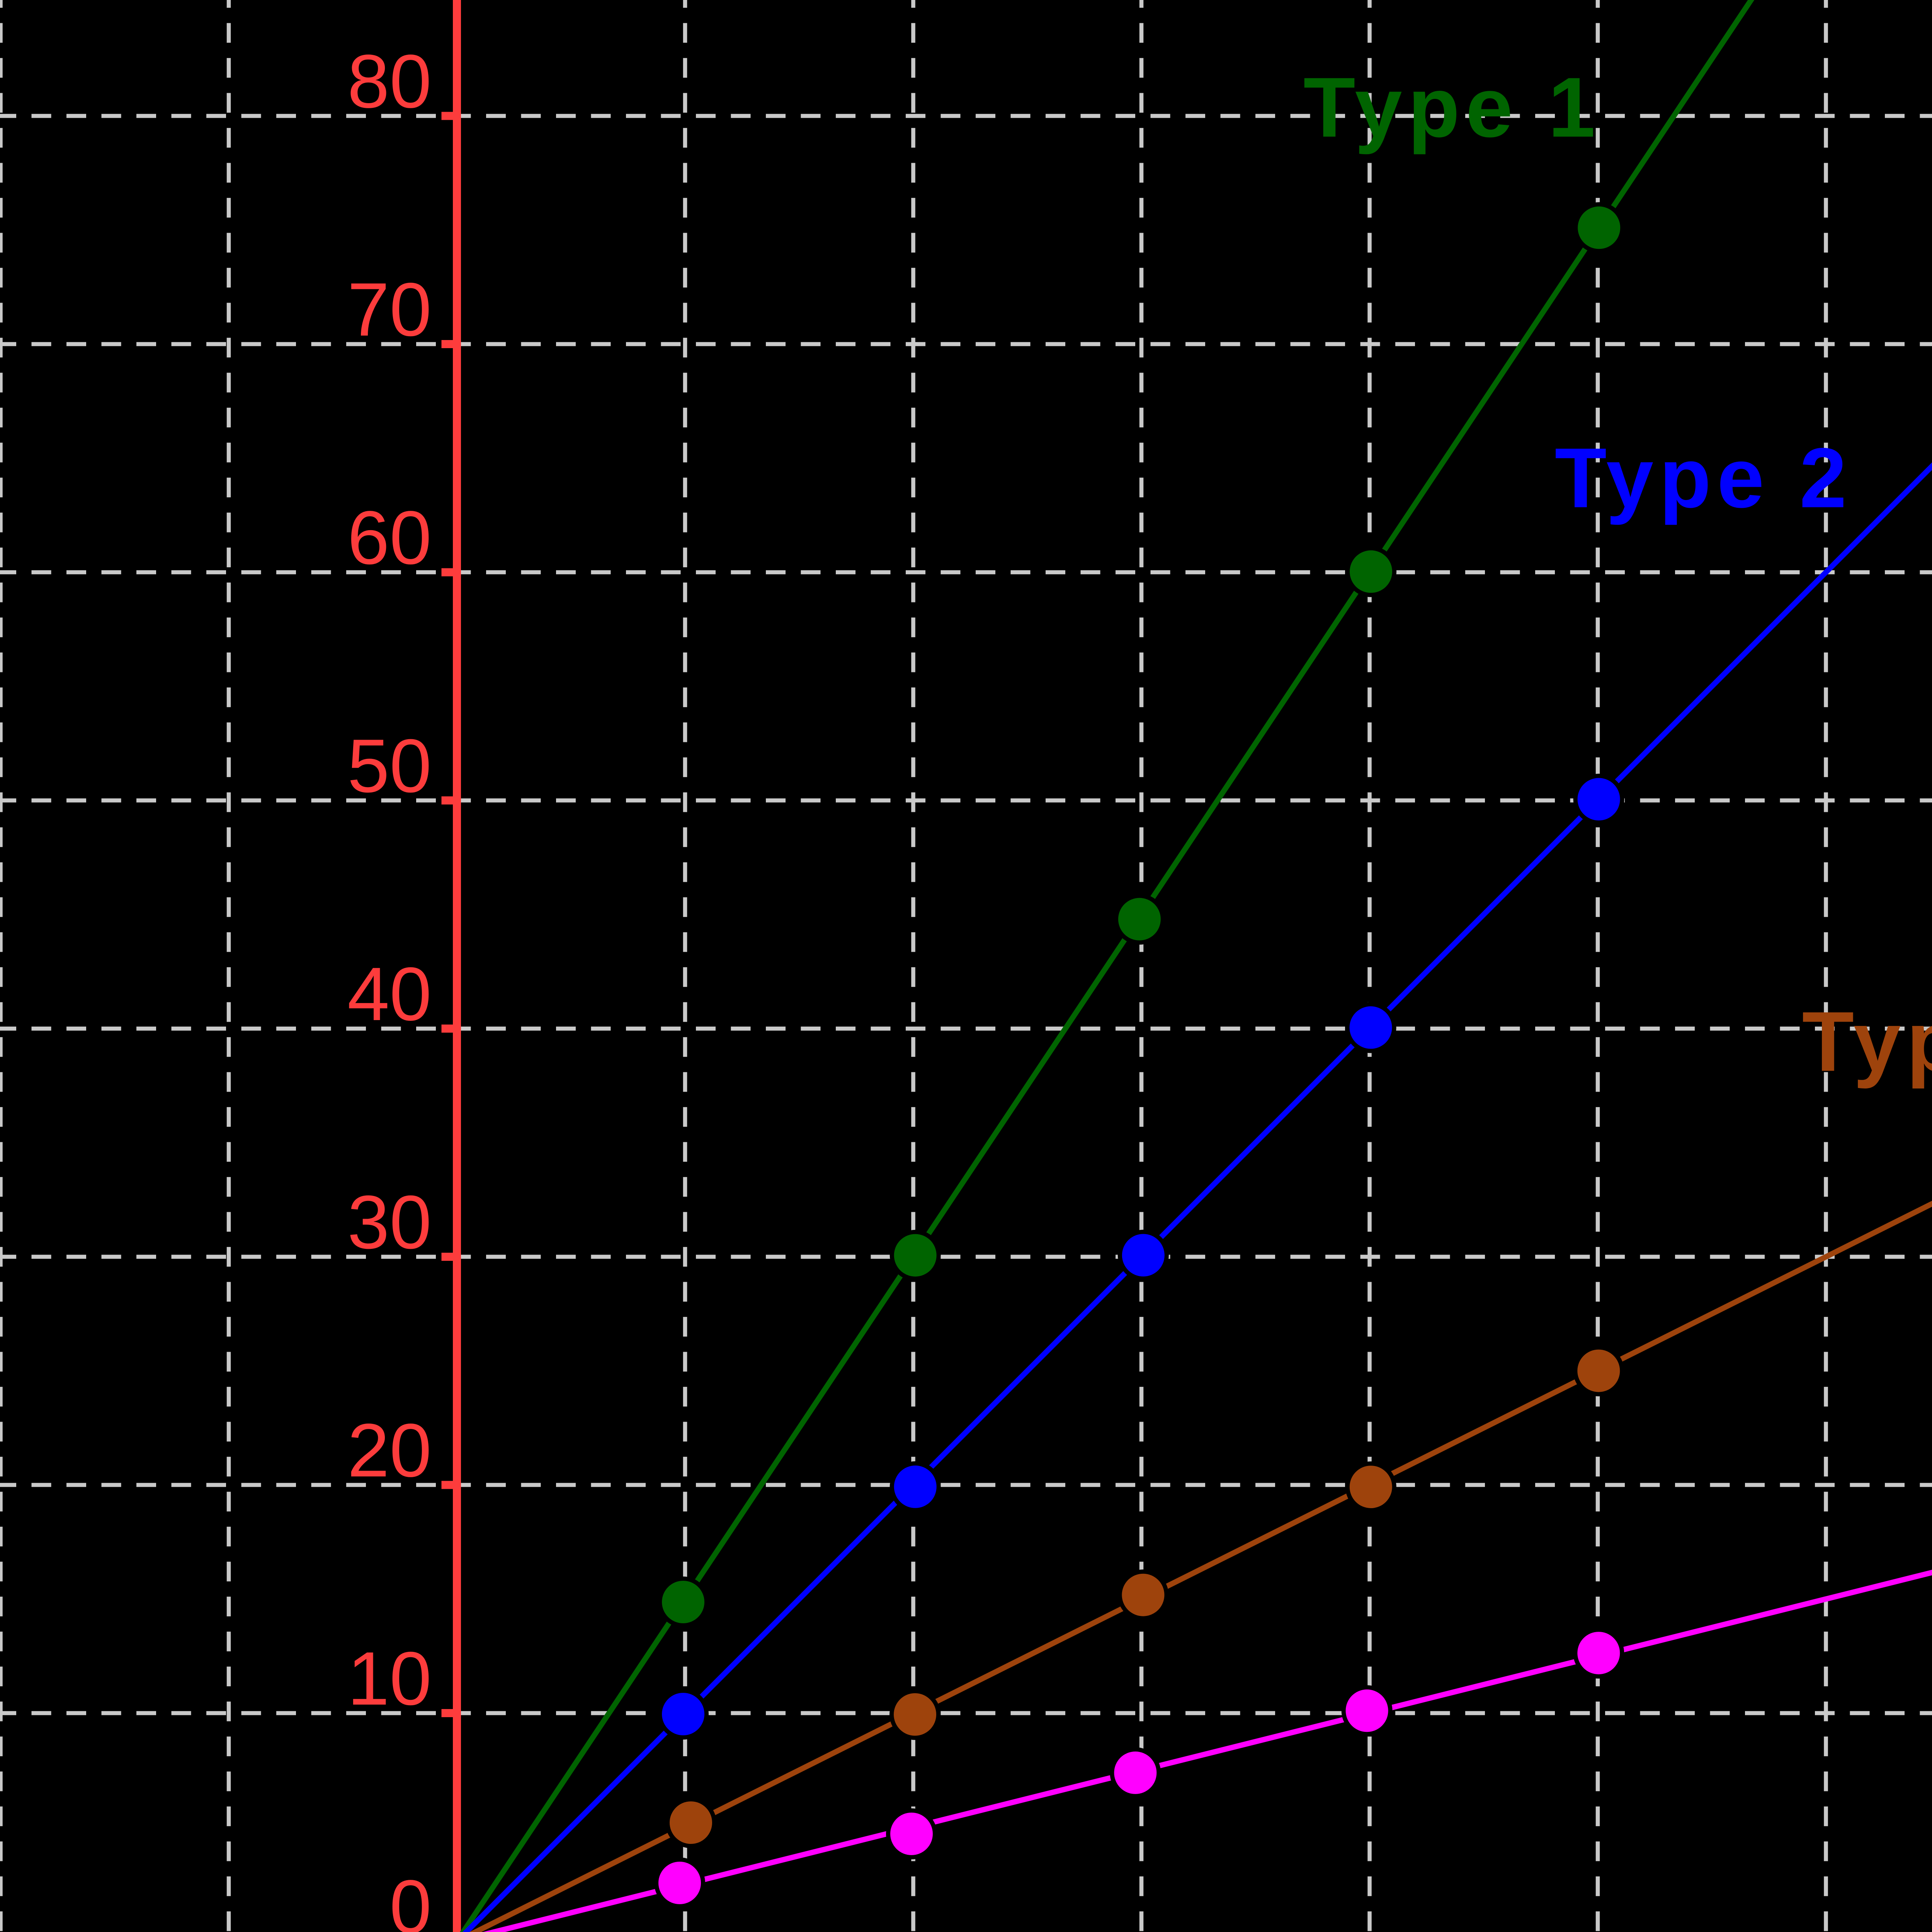  I want to click on svg-text: 70, so click(390, 310).